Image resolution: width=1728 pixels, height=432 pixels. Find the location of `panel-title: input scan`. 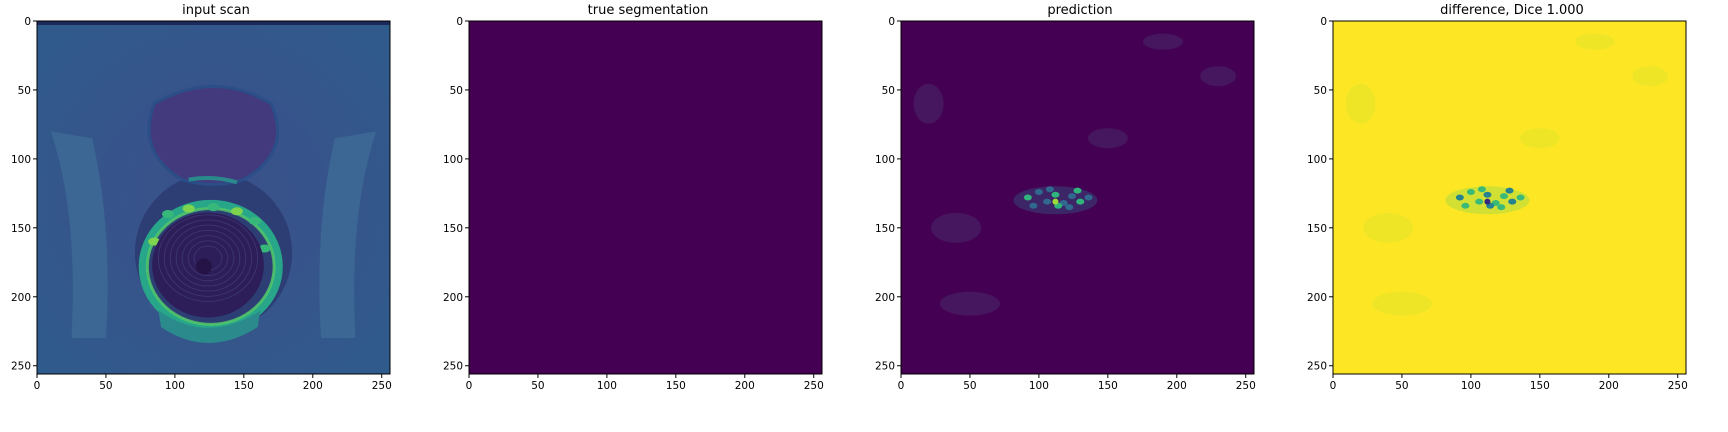

panel-title: input scan is located at coordinates (216, 10).